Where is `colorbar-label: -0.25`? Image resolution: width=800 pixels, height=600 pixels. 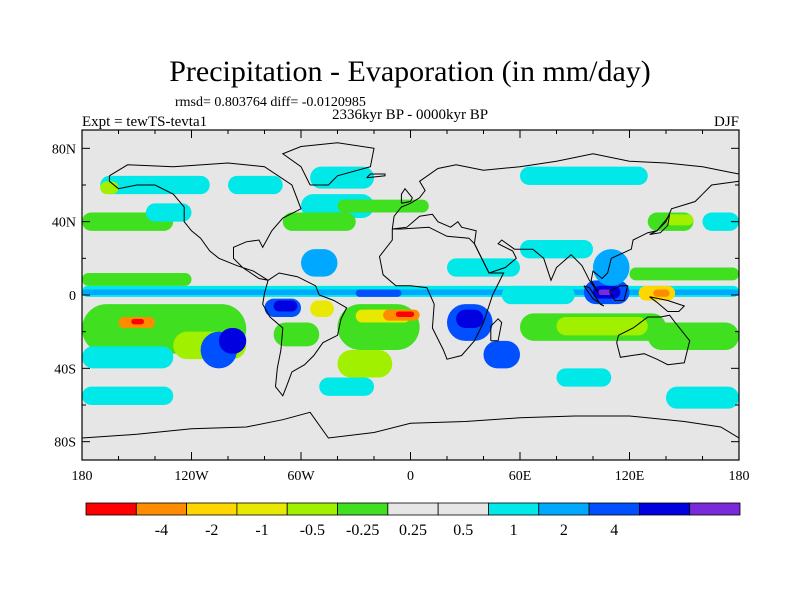
colorbar-label: -0.25 is located at coordinates (362, 530).